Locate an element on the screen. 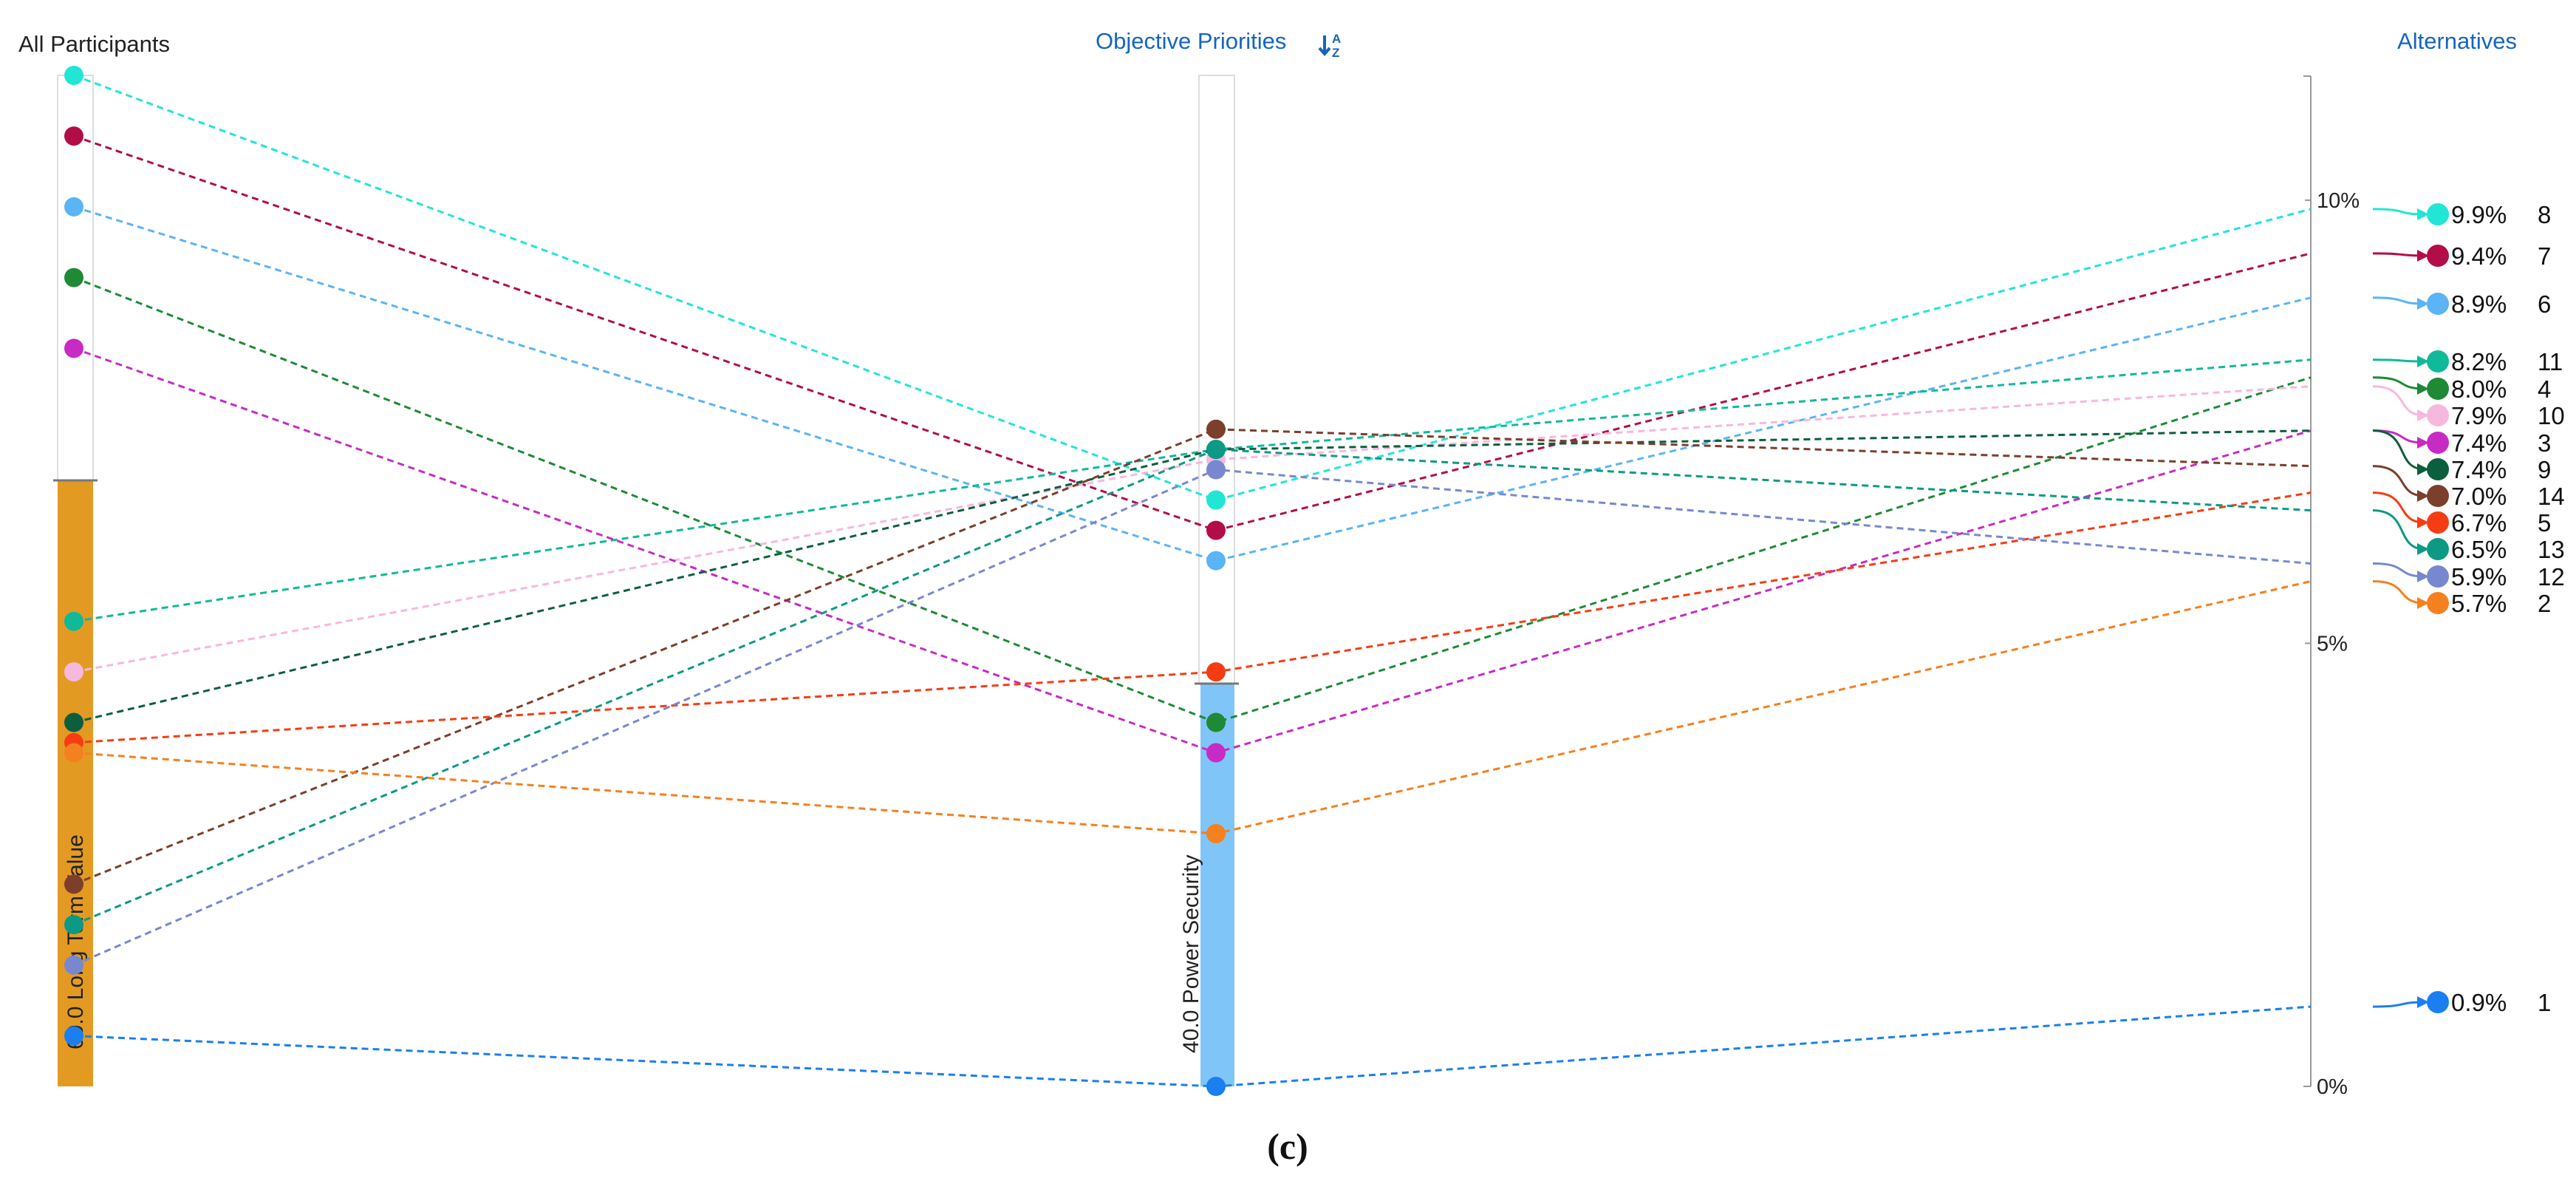 The image size is (2576, 1198). figure-caption: (c) is located at coordinates (1288, 1146).